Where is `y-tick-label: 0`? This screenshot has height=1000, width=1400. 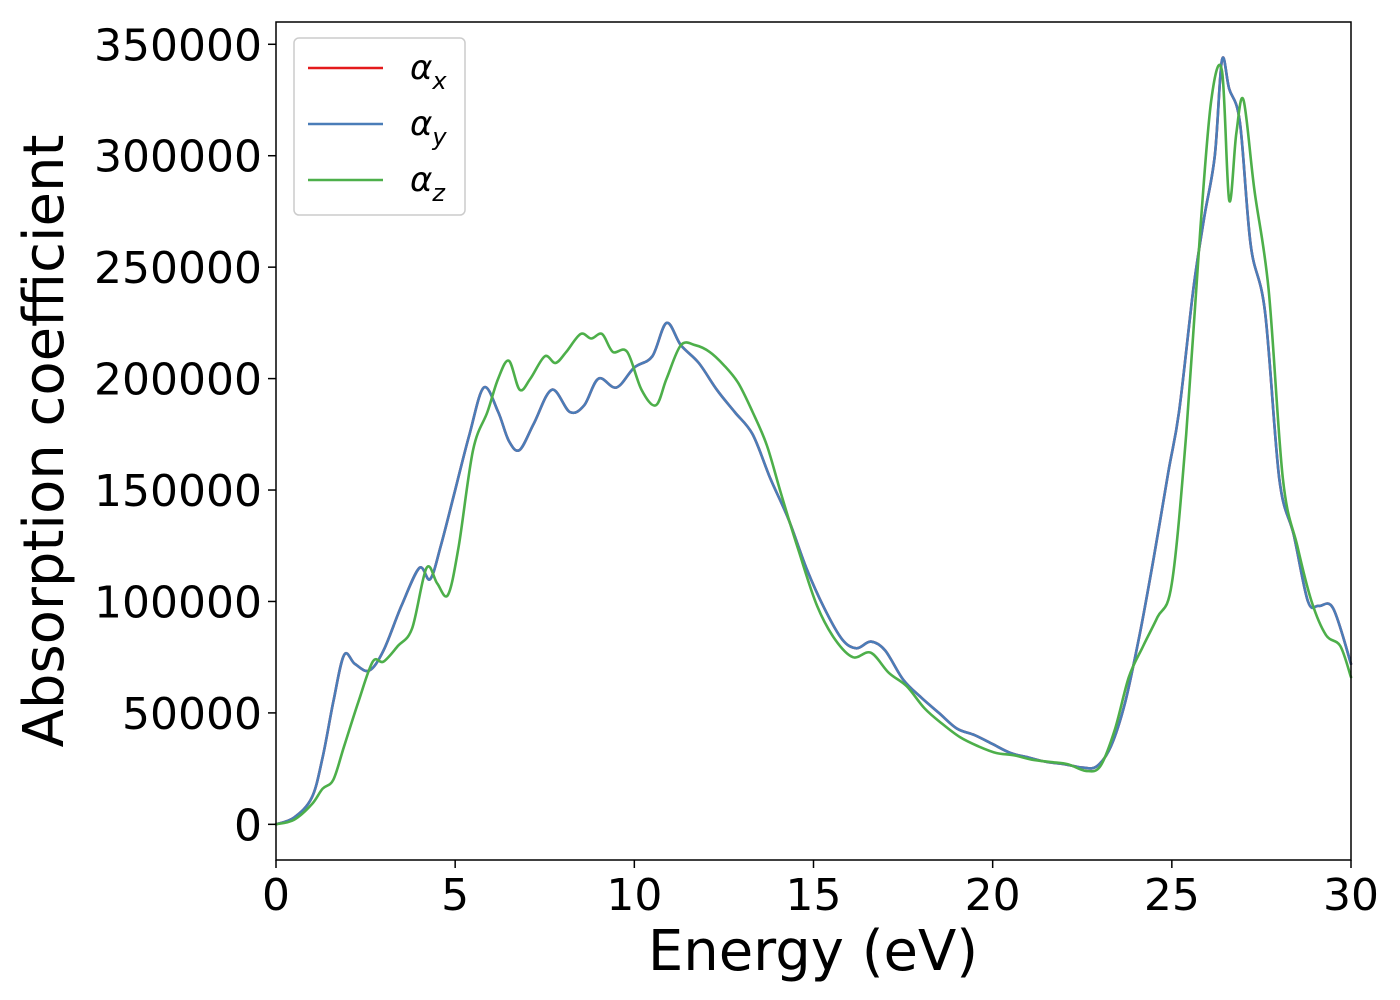 y-tick-label: 0 is located at coordinates (248, 825).